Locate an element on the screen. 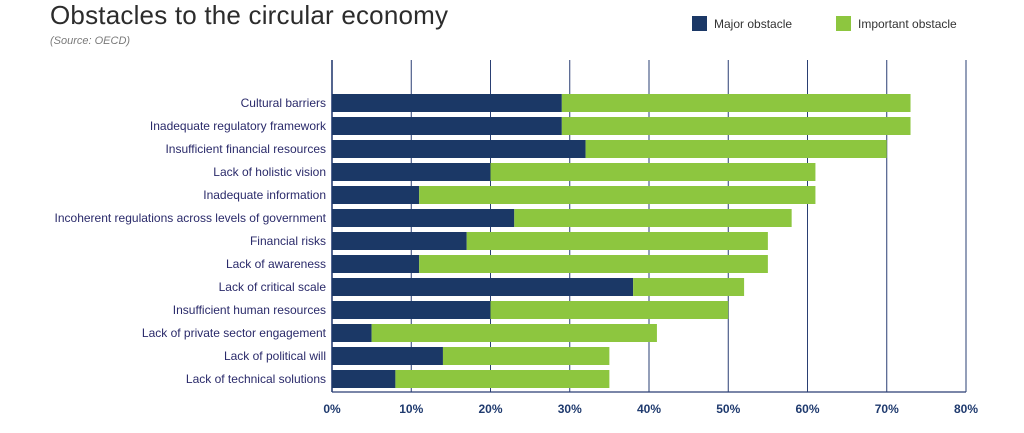 This screenshot has height=433, width=1024. x-tick-label: 20% is located at coordinates (490, 409).